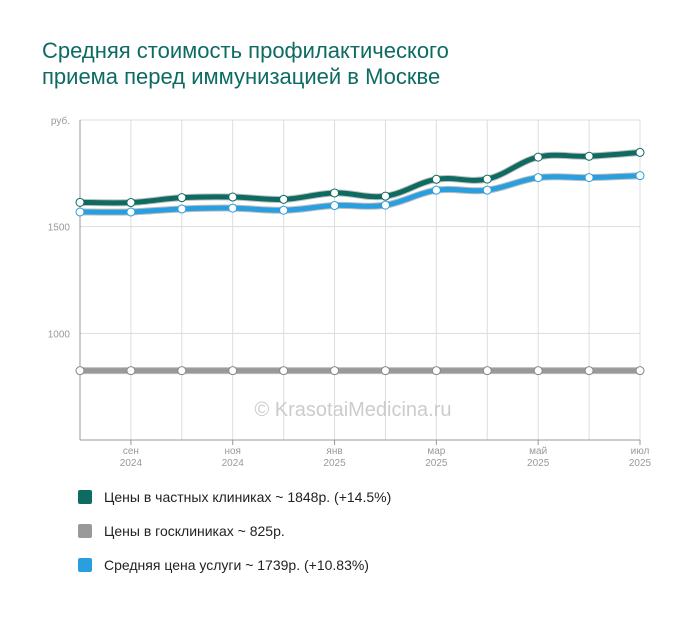 The image size is (700, 617). I want to click on legend-item-public: Цены в госклиниках ~ 825р., so click(234, 530).